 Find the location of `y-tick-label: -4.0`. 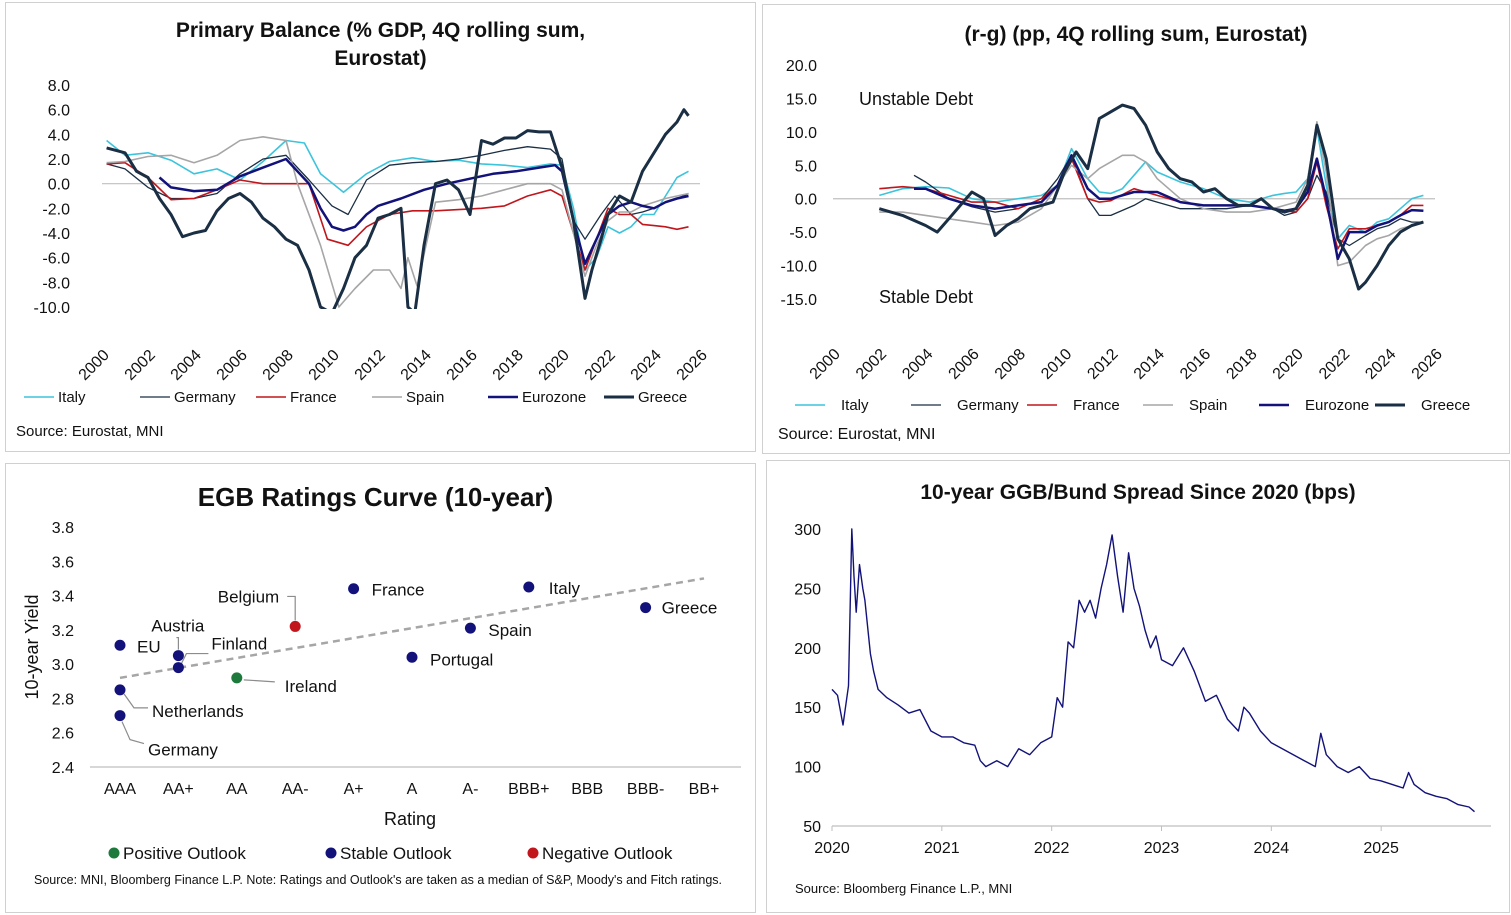

y-tick-label: -4.0 is located at coordinates (56, 234).